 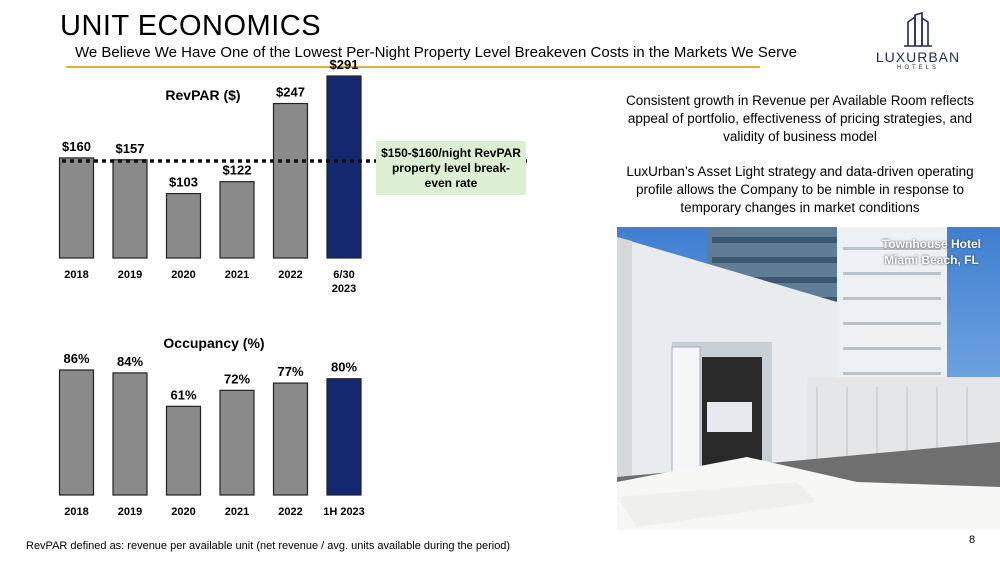 What do you see at coordinates (76, 275) in the screenshot?
I see `revpar-x-tick-label: 2018` at bounding box center [76, 275].